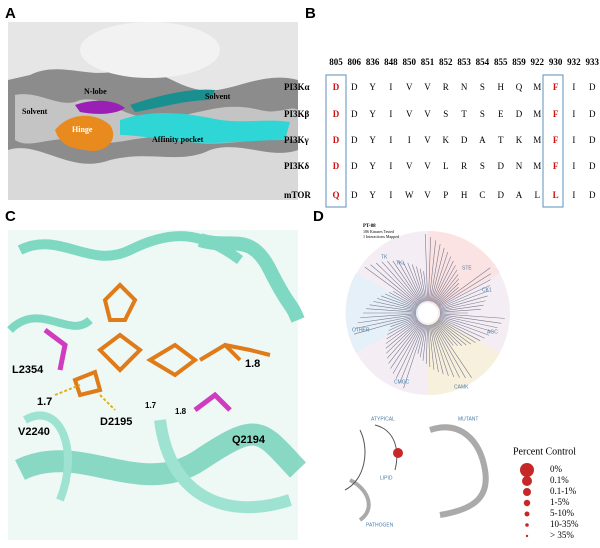 Image resolution: width=600 pixels, height=548 pixels. I want to click on panel-label: D, so click(318, 216).